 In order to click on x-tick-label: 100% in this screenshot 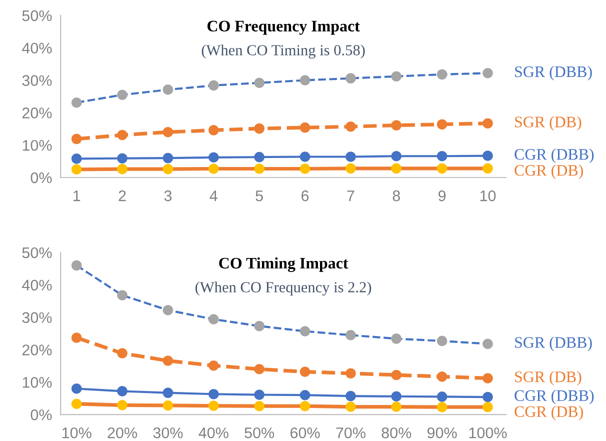, I will do `click(488, 432)`.